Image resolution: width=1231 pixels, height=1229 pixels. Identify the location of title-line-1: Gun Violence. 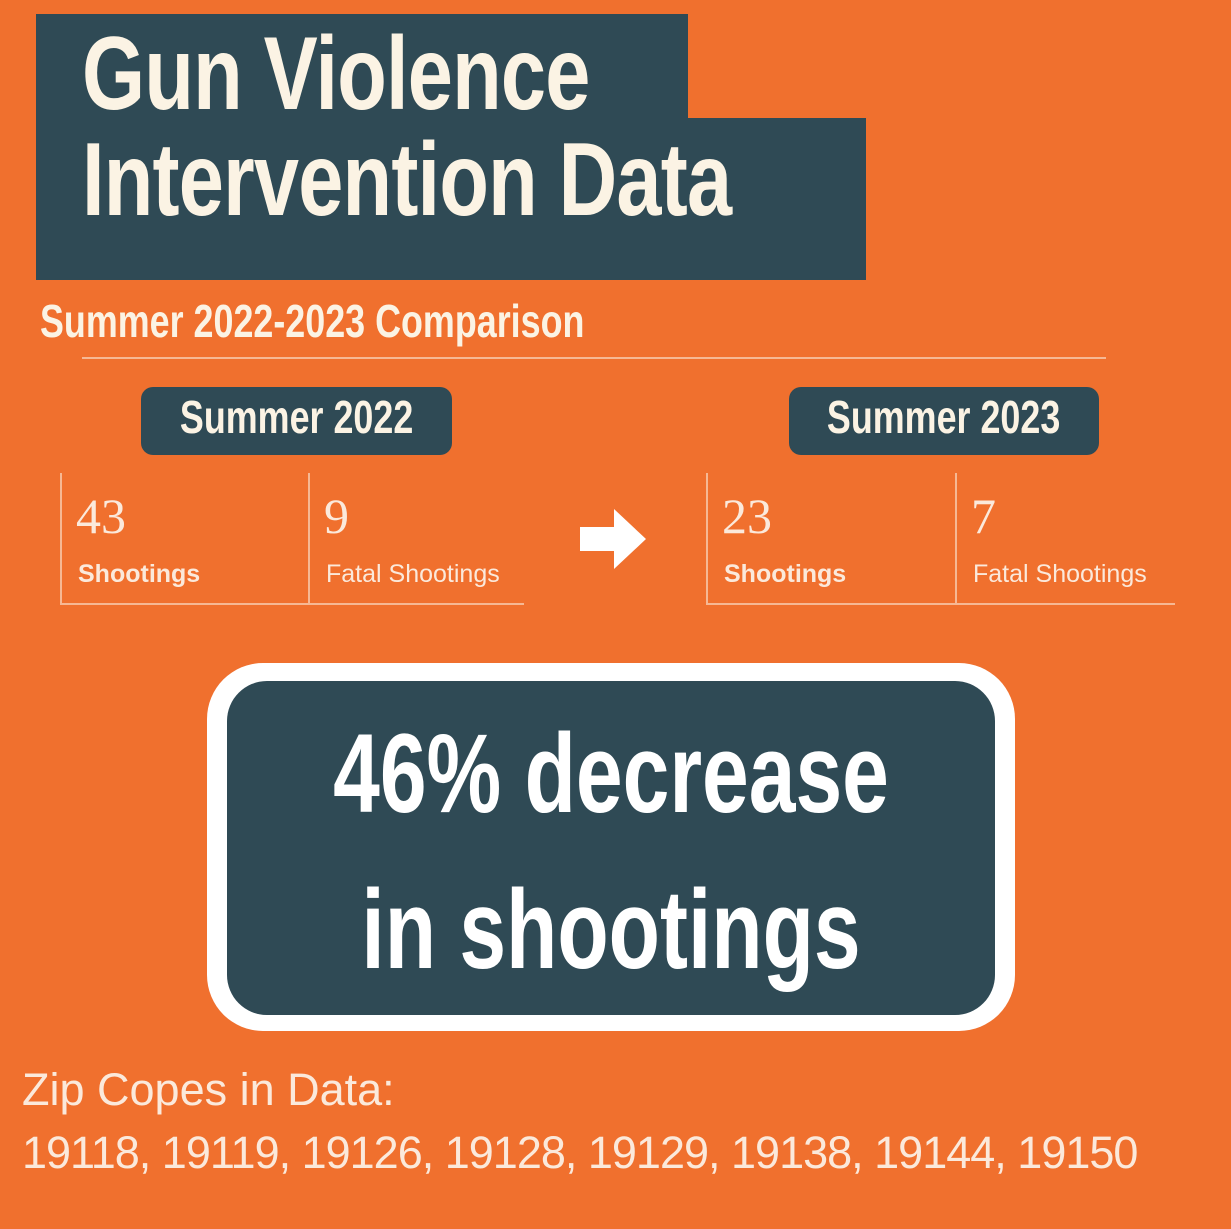
(336, 74).